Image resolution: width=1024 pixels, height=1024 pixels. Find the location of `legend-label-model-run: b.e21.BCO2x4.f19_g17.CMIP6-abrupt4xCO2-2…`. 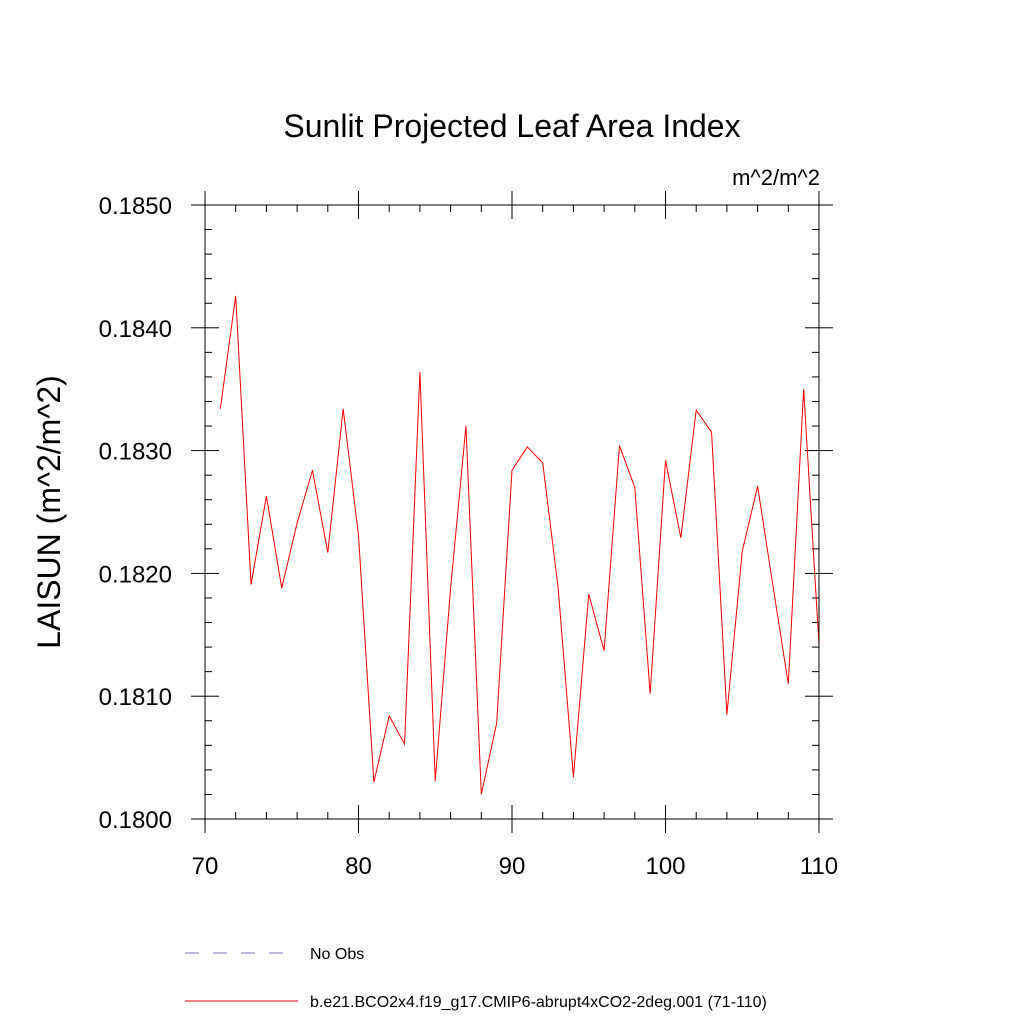

legend-label-model-run: b.e21.BCO2x4.f19_g17.CMIP6-abrupt4xCO2-2… is located at coordinates (538, 1002).